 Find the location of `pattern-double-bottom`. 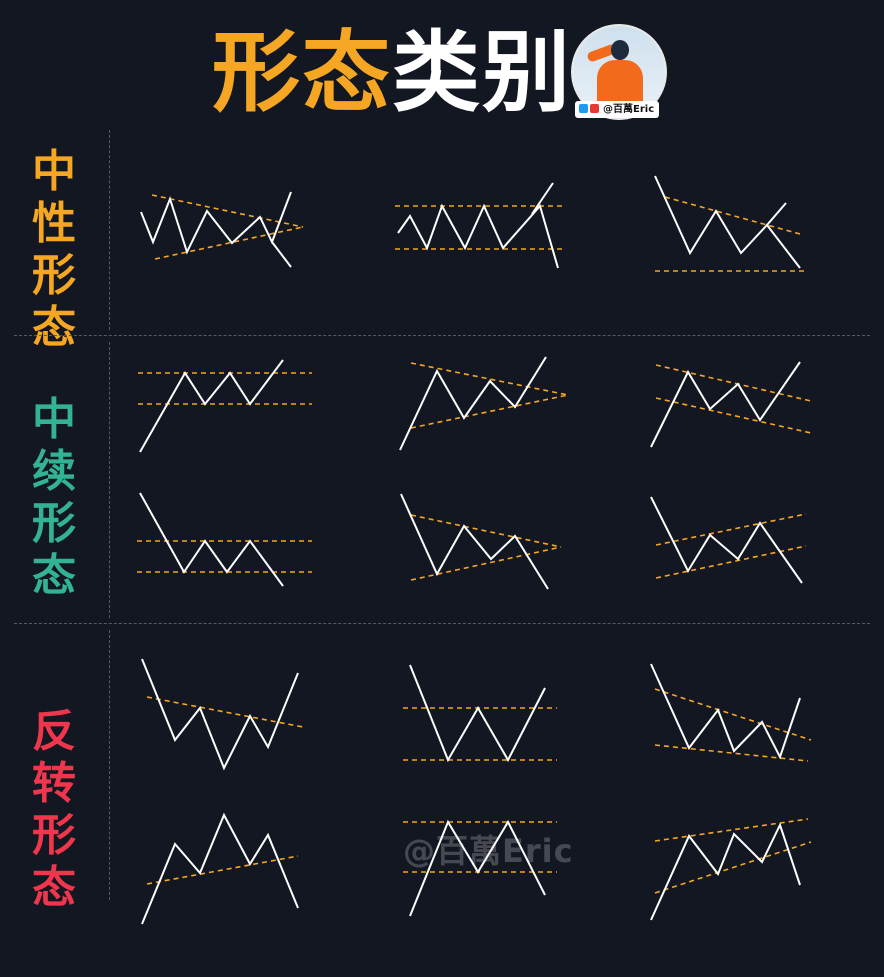

pattern-double-bottom is located at coordinates (480, 713).